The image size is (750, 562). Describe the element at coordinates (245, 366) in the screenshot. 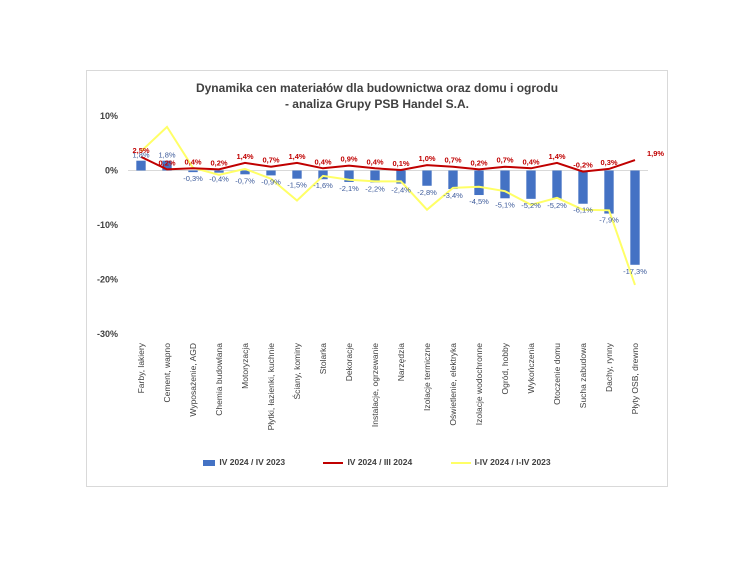

I see `category-label: Motoryzacja` at that location.